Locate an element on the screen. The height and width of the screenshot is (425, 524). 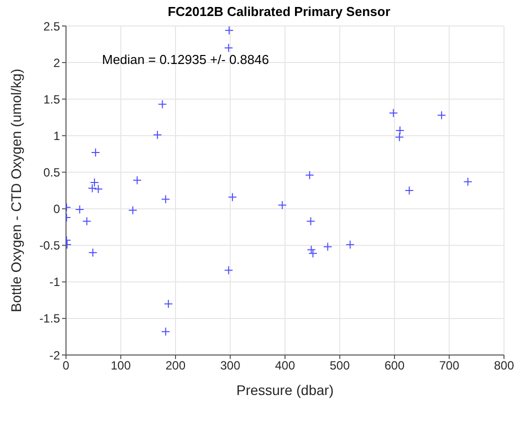
y-tick-label: 2 is located at coordinates (56, 63).